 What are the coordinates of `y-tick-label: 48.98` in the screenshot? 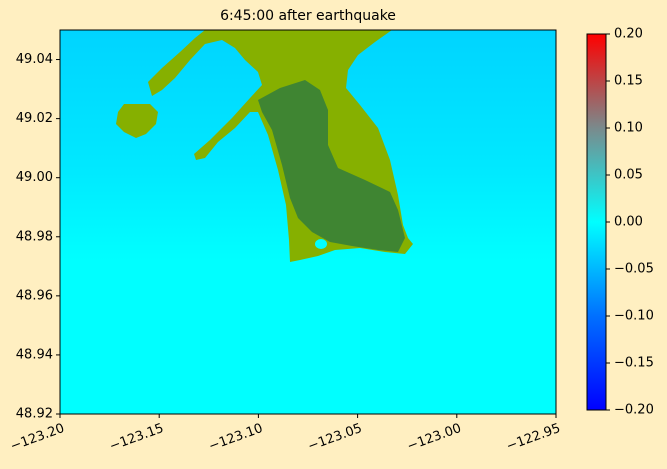 It's located at (34, 236).